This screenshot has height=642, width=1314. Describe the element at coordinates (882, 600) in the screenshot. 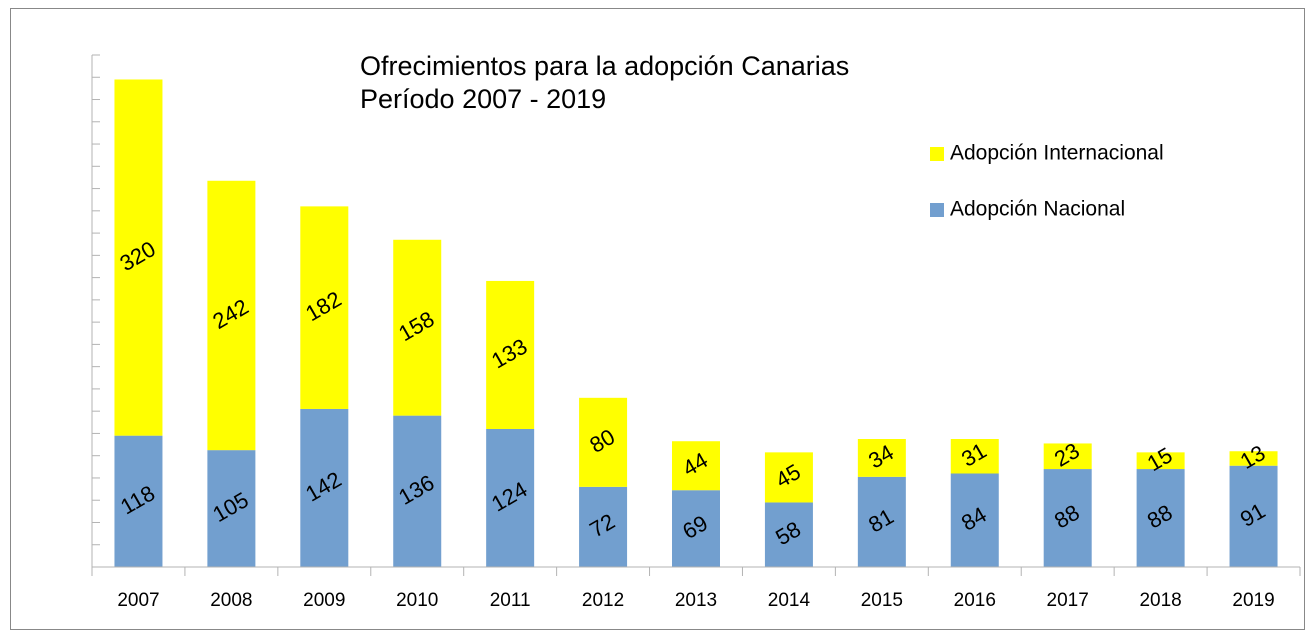

I see `x-tick-label: 2015` at that location.